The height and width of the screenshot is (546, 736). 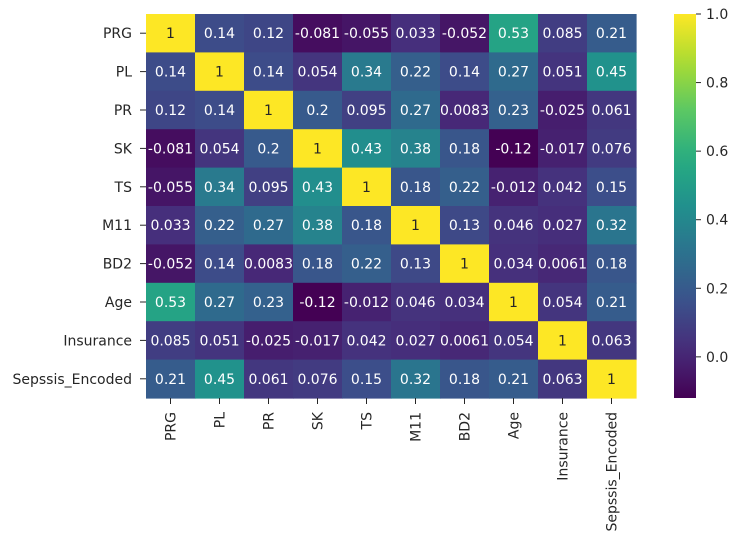 I want to click on cell-value-label: -0.055, so click(x=366, y=34).